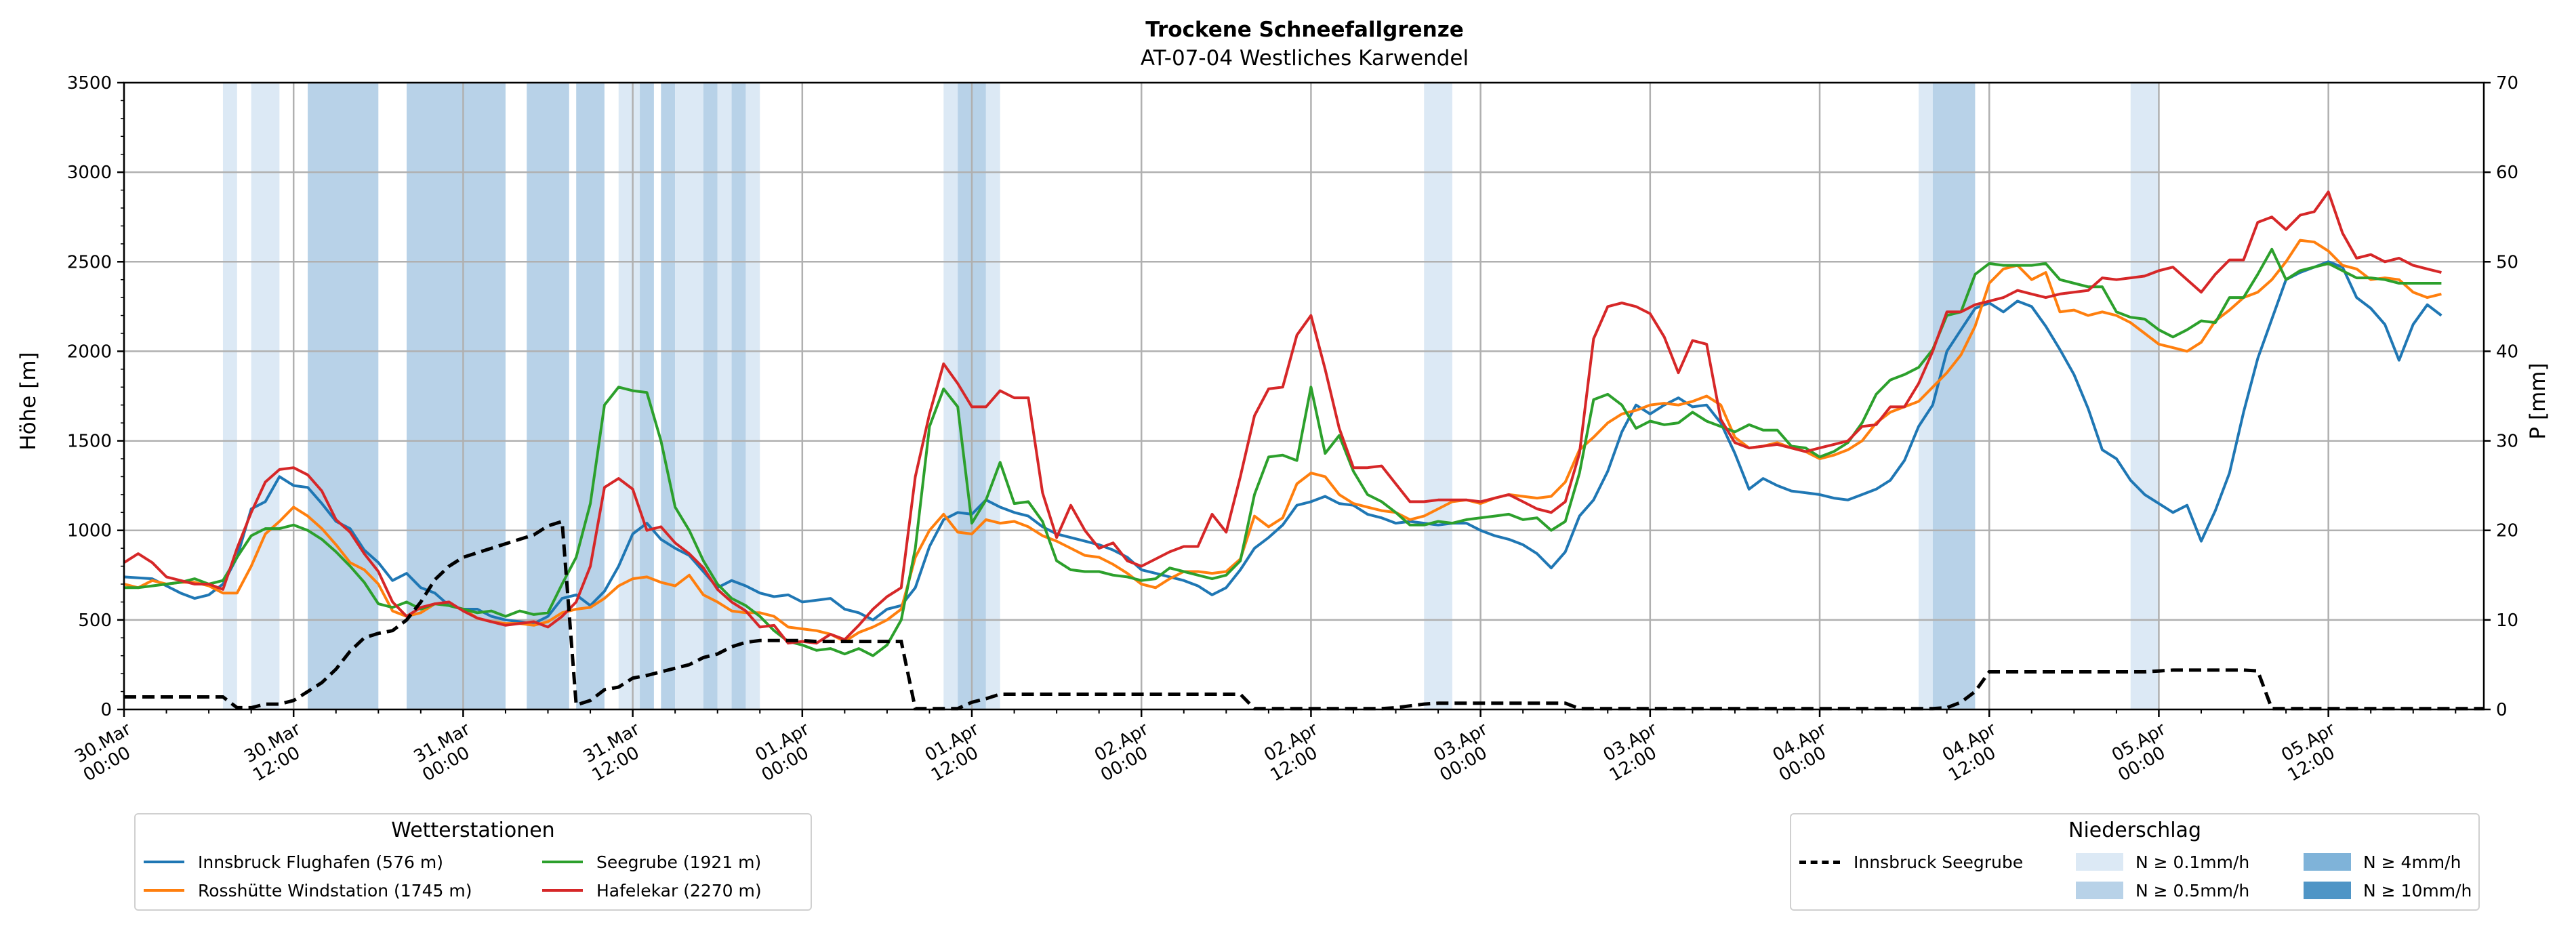 This screenshot has width=2576, height=929. Describe the element at coordinates (276, 752) in the screenshot. I see `x-tick-label: 30.Mar12:00` at that location.